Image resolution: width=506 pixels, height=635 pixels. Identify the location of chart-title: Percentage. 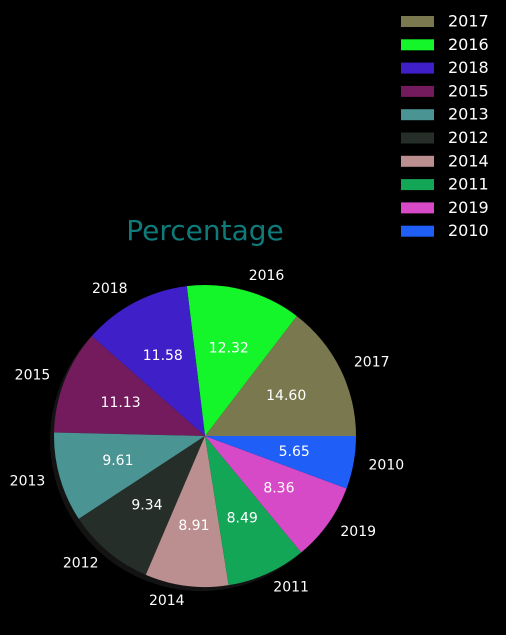
(205, 230).